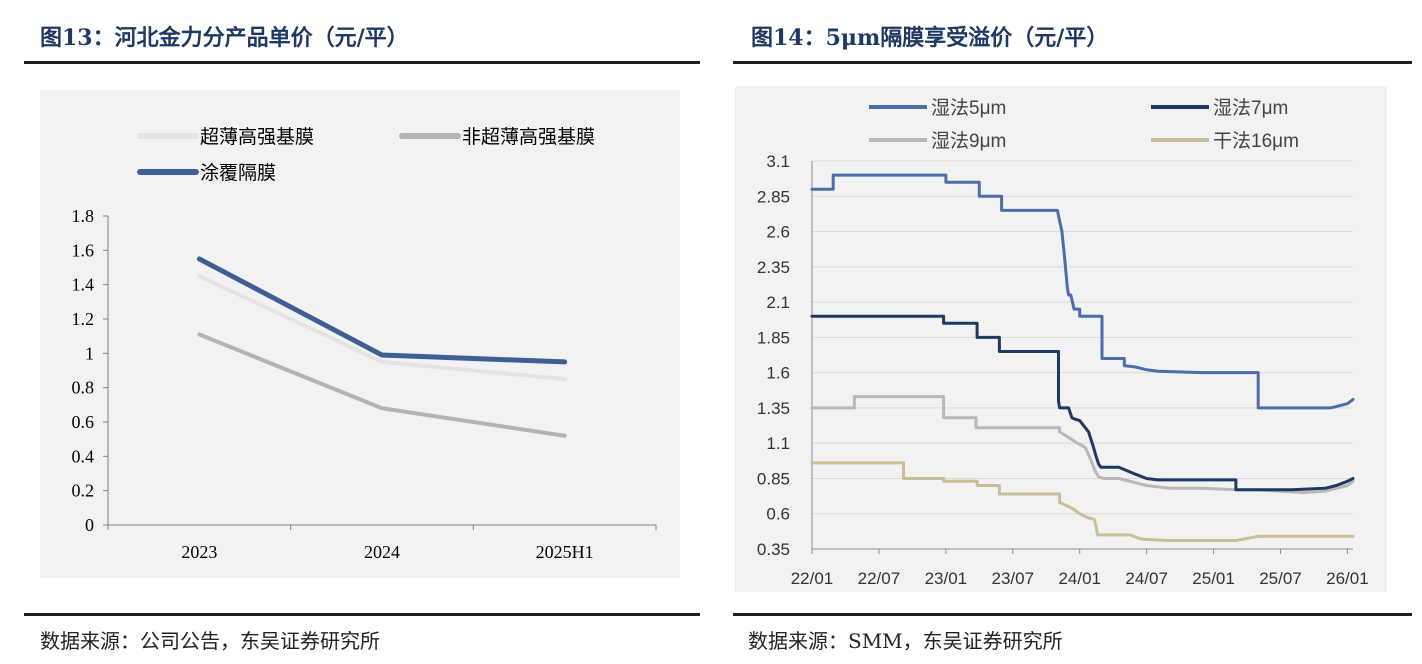 The width and height of the screenshot is (1422, 664). I want to click on x-tick-label: 23/07, so click(1013, 578).